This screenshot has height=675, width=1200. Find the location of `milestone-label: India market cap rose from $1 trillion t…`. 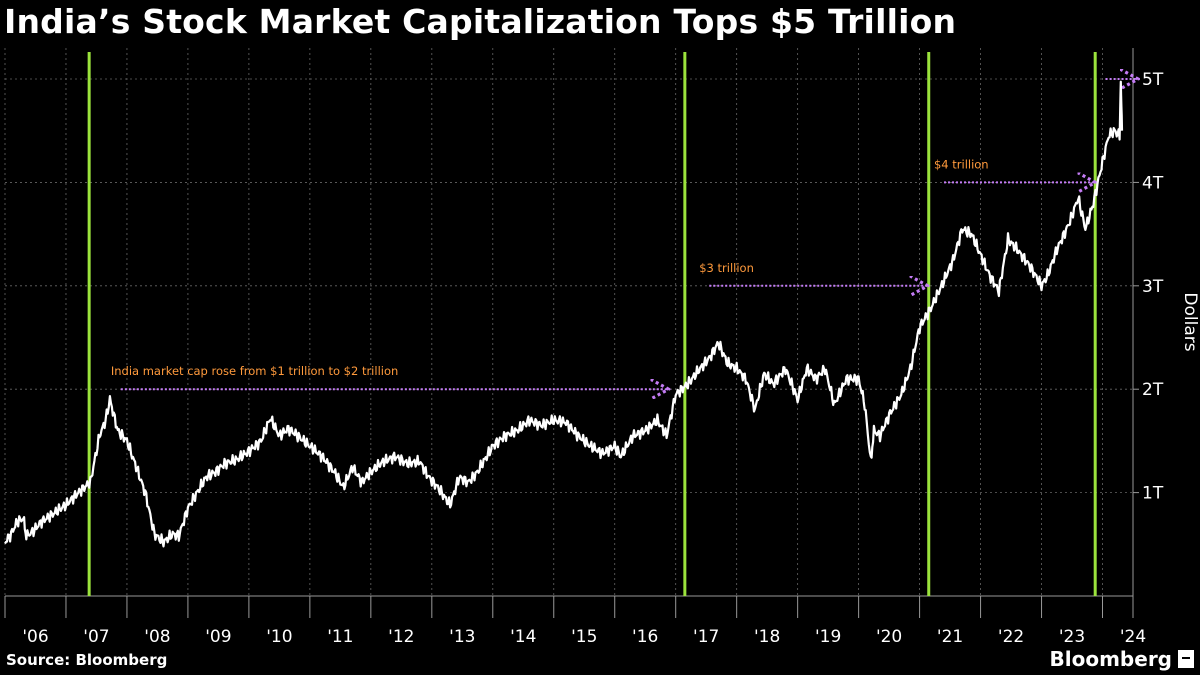

milestone-label: India market cap rose from $1 trillion t… is located at coordinates (254, 371).